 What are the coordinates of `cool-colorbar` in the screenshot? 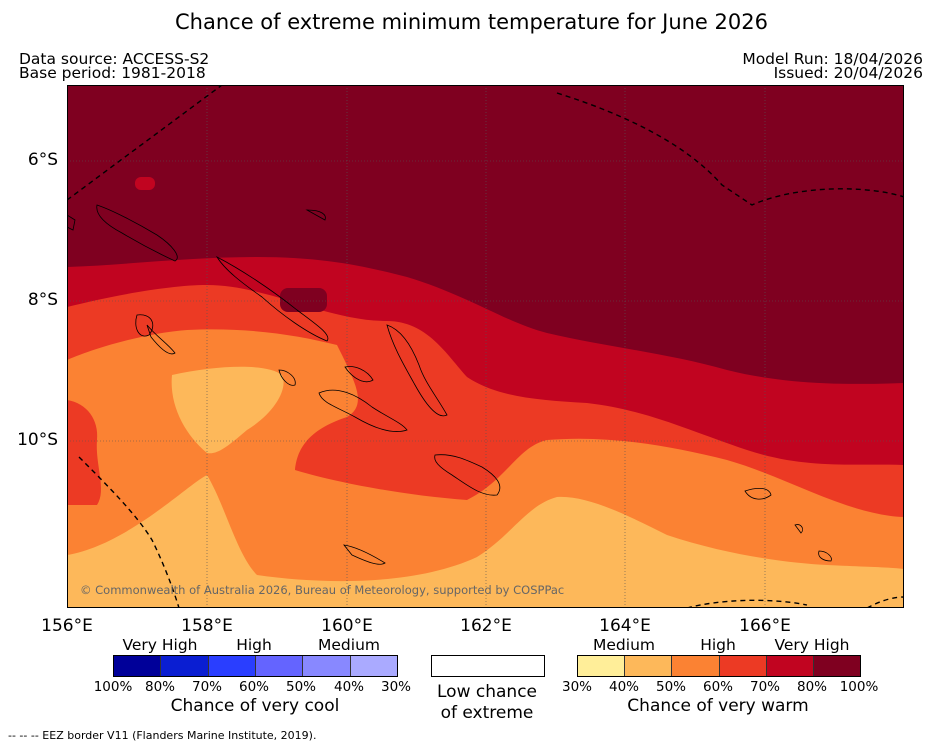 It's located at (255, 666).